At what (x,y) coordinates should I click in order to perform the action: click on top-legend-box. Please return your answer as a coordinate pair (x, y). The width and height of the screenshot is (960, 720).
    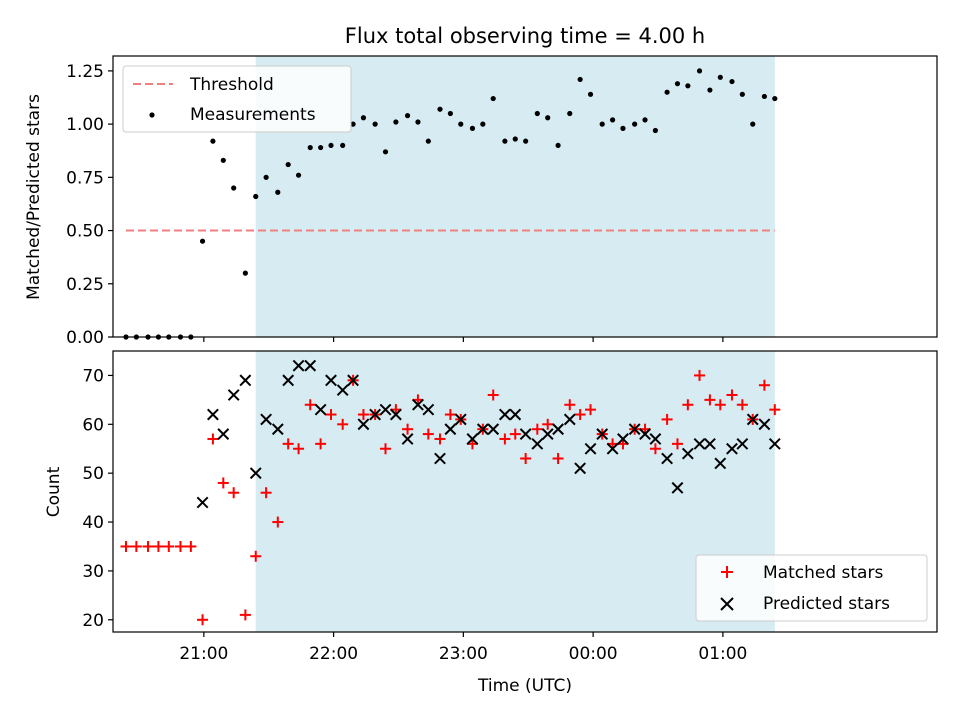
    Looking at the image, I should click on (237, 99).